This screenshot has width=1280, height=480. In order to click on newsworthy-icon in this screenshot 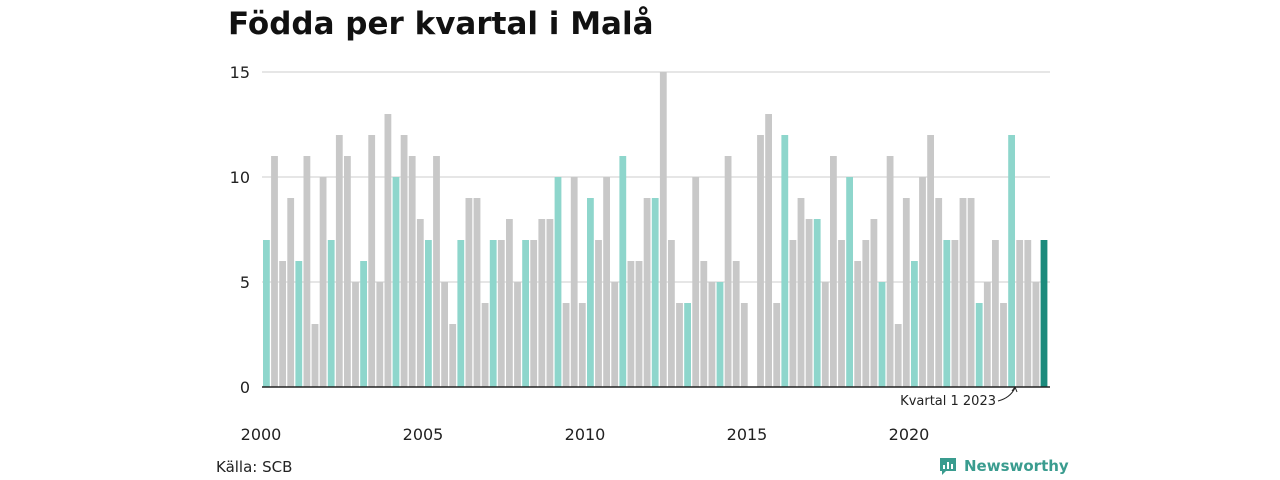, I will do `click(948, 466)`.